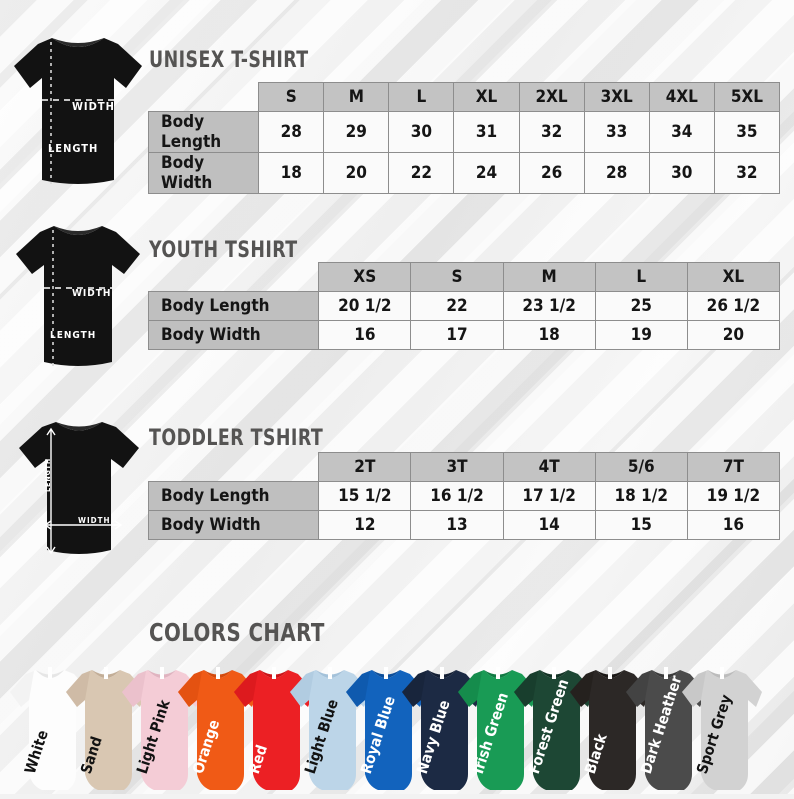 The width and height of the screenshot is (794, 799). Describe the element at coordinates (457, 335) in the screenshot. I see `measurement-cell: 17` at that location.